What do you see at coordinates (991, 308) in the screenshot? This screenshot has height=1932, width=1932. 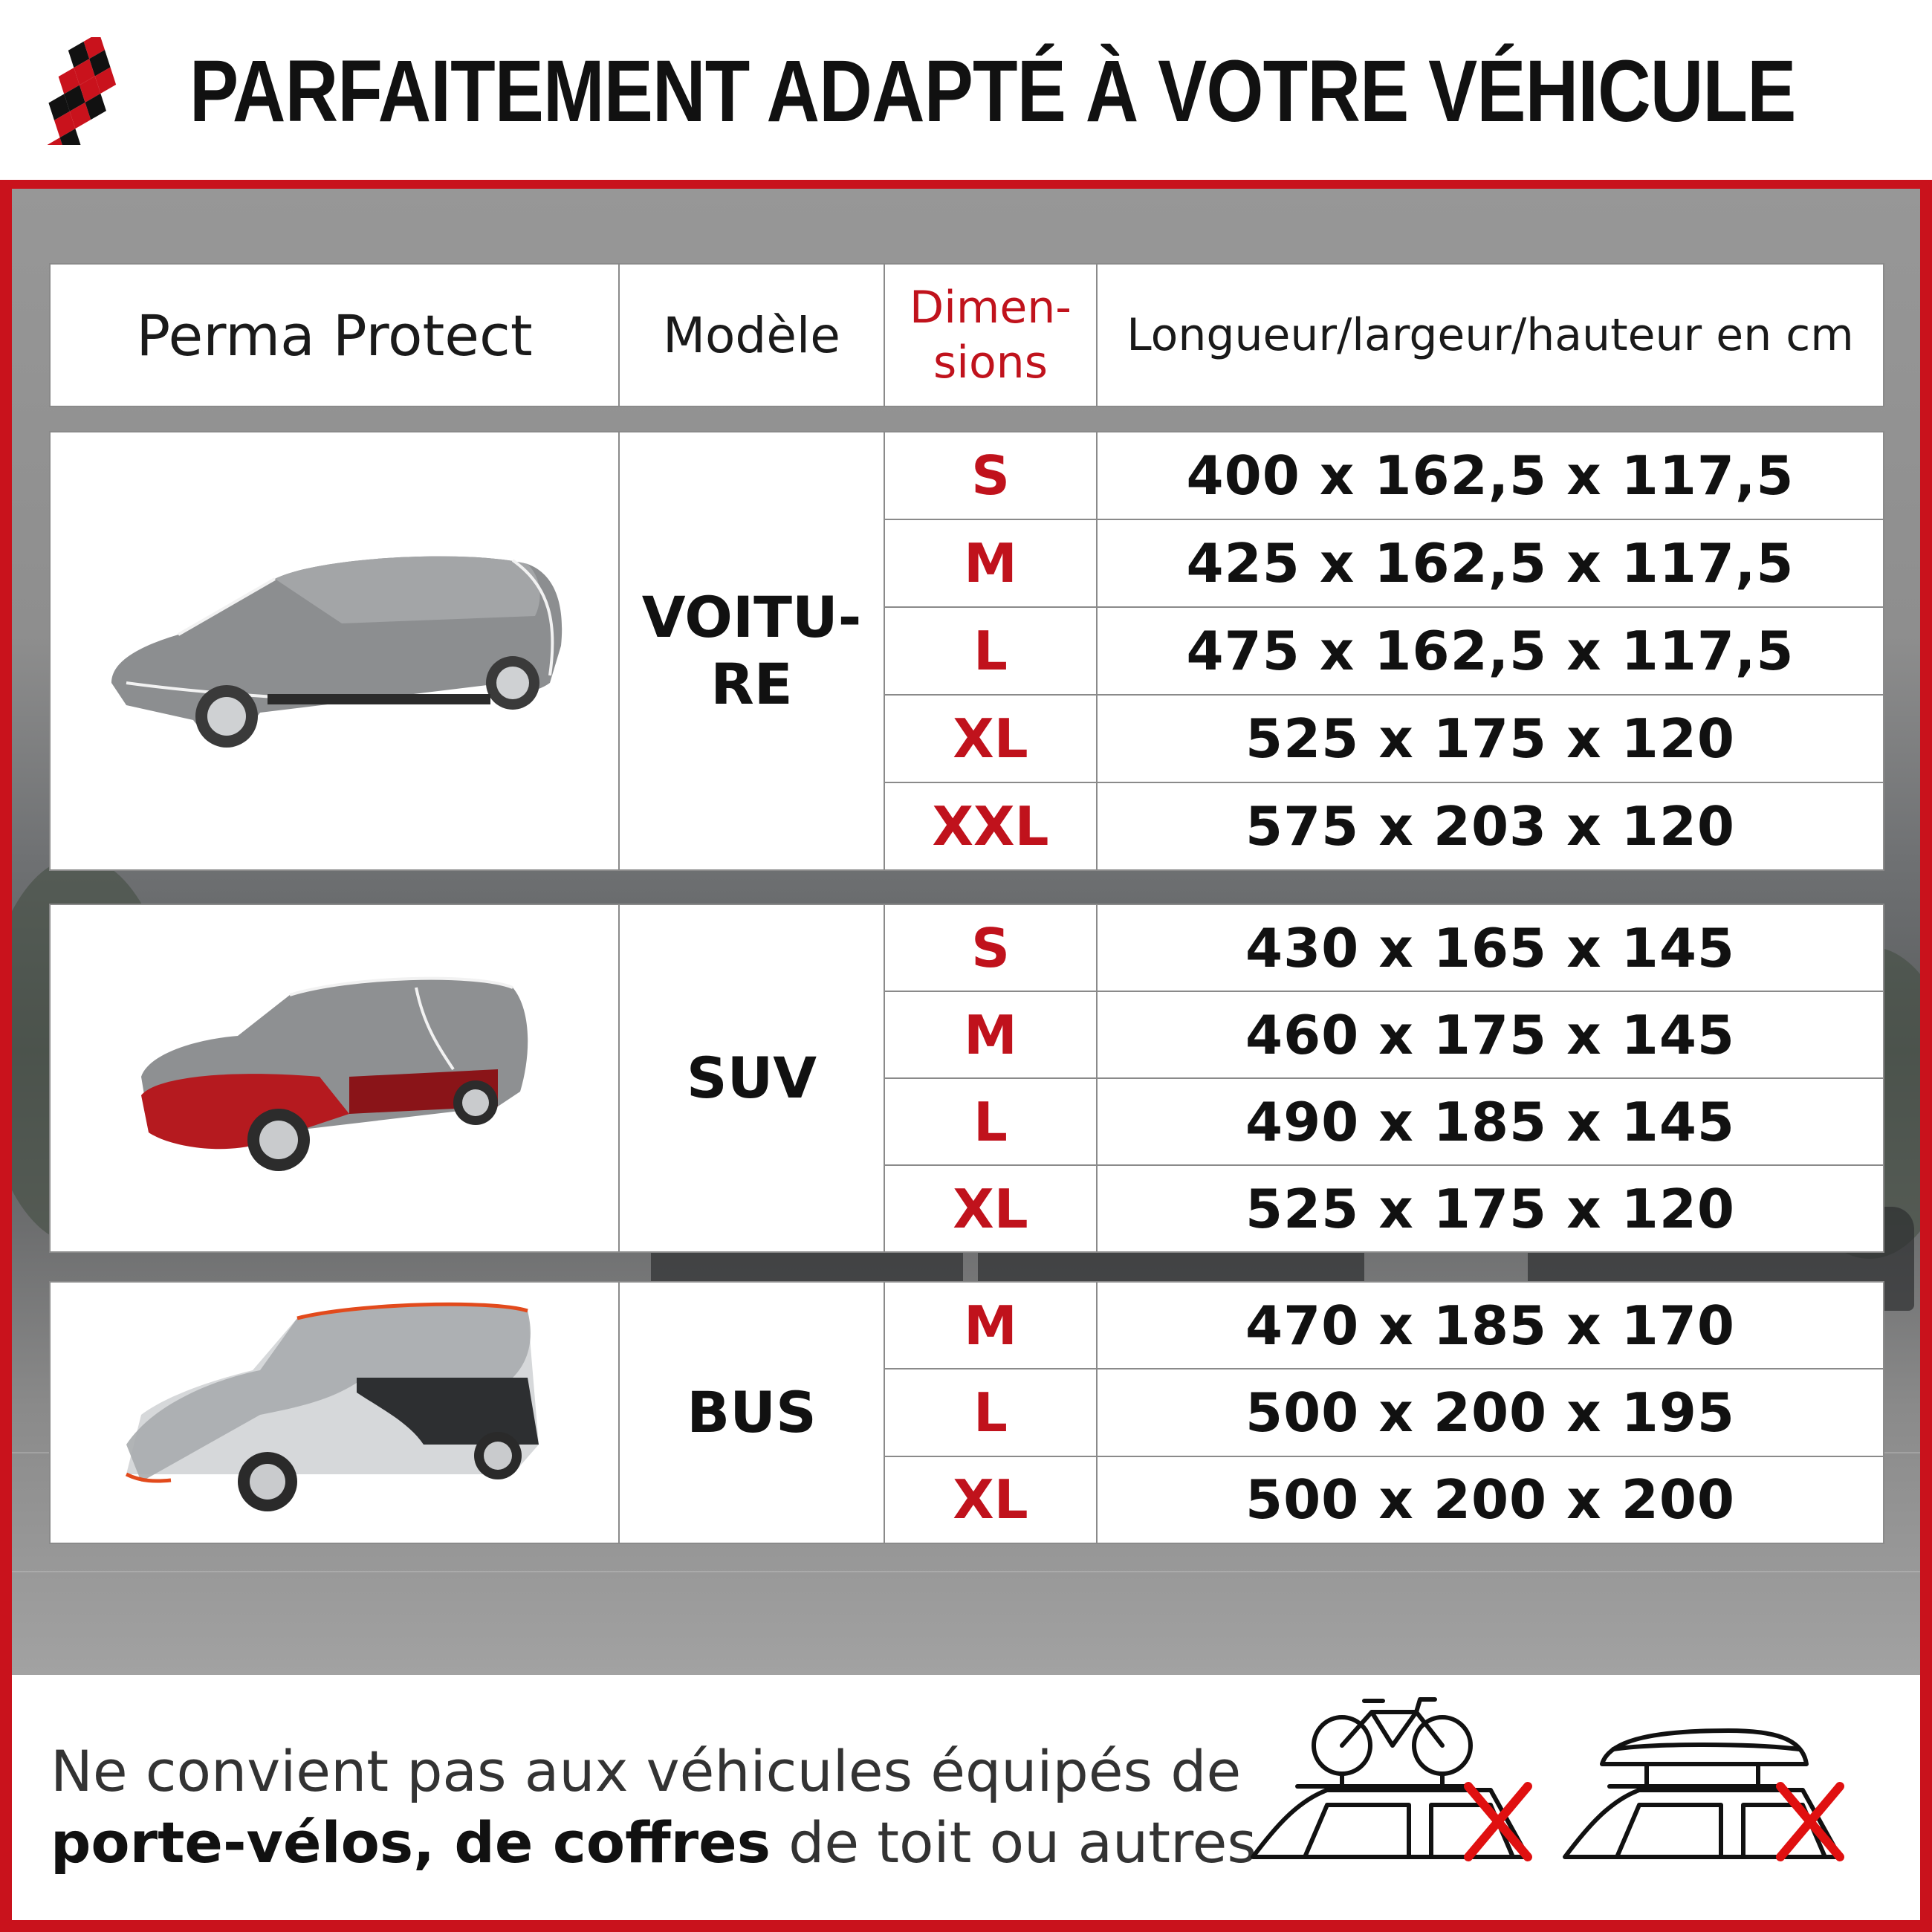 I see `dimensions-header-line1: Dimen-` at bounding box center [991, 308].